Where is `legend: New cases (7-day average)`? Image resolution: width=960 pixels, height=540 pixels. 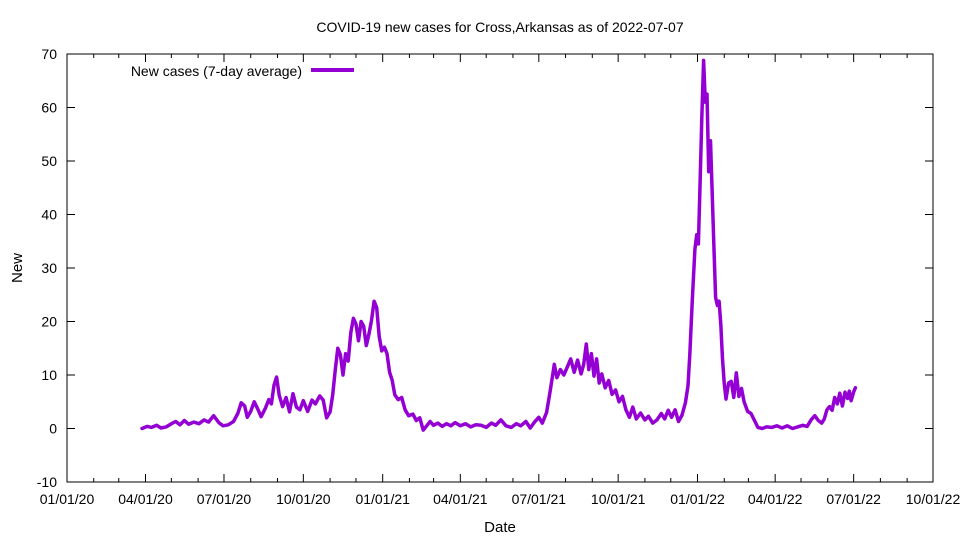
legend: New cases (7-day average) is located at coordinates (242, 71).